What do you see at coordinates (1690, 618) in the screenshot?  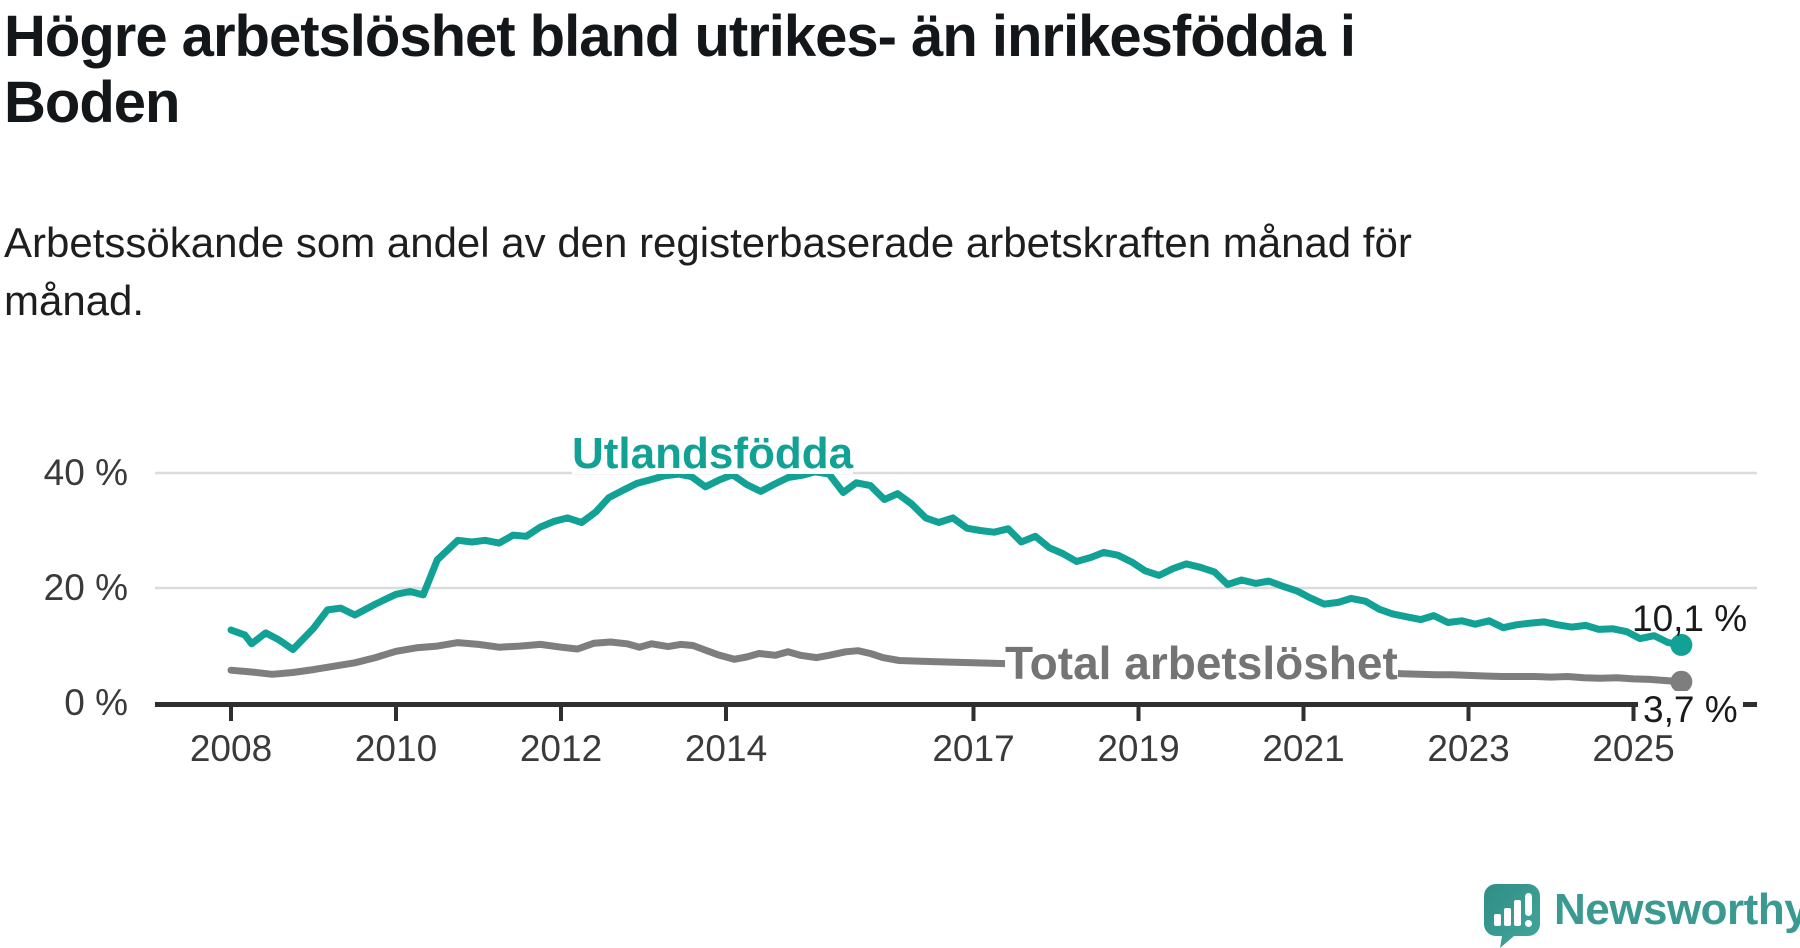 I see `end-value-label-utlandsfodda: 10,1 %` at bounding box center [1690, 618].